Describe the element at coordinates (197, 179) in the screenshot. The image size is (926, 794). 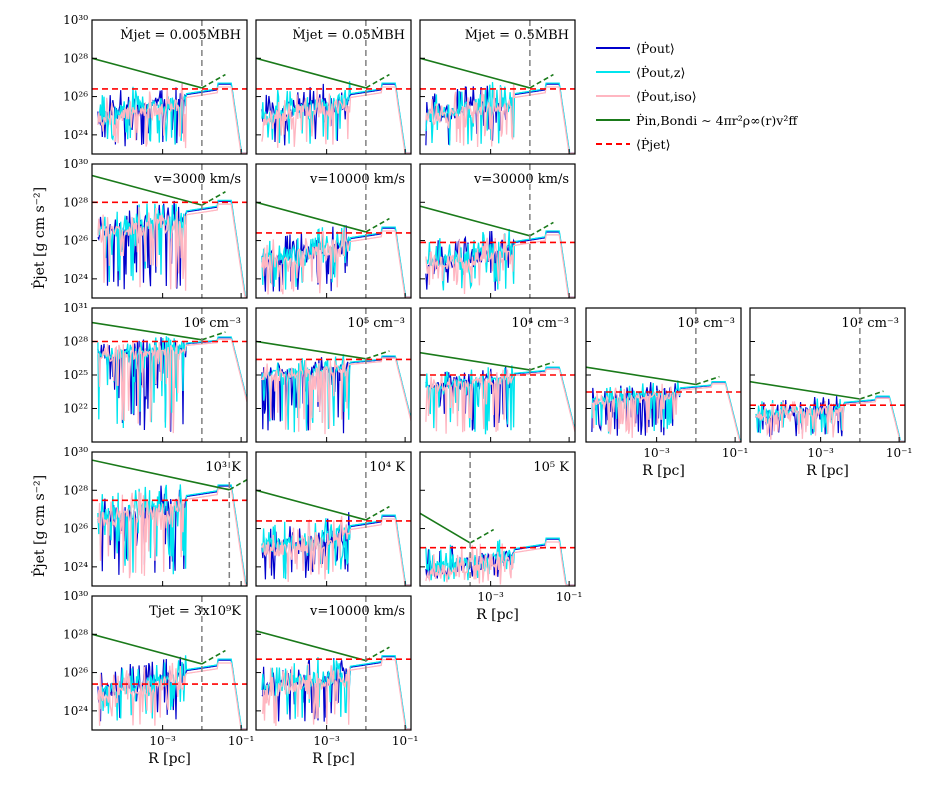
I see `panel-annotation: v=3000 km/s` at that location.